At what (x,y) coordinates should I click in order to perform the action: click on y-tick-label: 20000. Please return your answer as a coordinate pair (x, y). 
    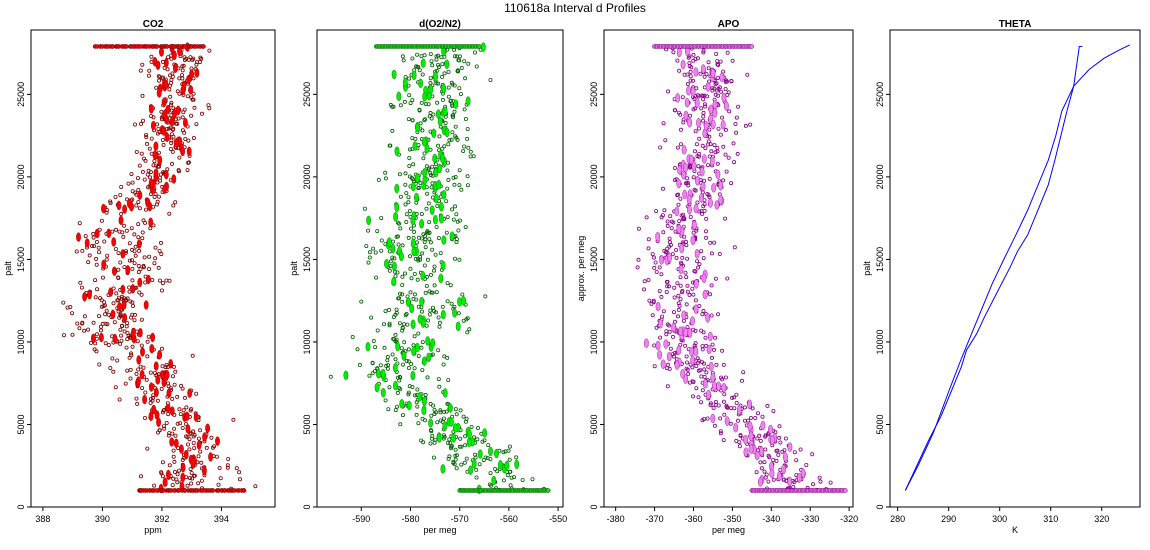
    Looking at the image, I should click on (307, 176).